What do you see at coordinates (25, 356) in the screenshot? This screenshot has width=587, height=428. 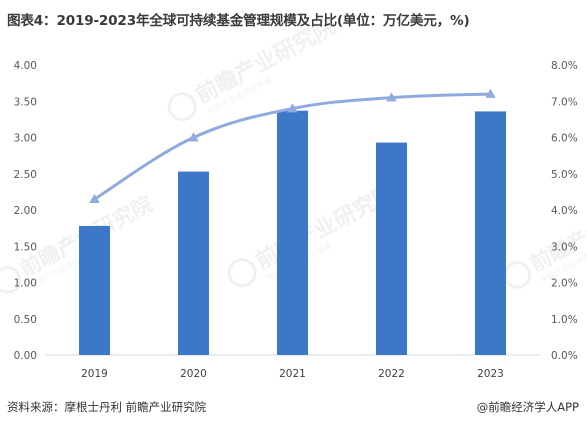 I see `y-left-tick-label: 0.00` at bounding box center [25, 356].